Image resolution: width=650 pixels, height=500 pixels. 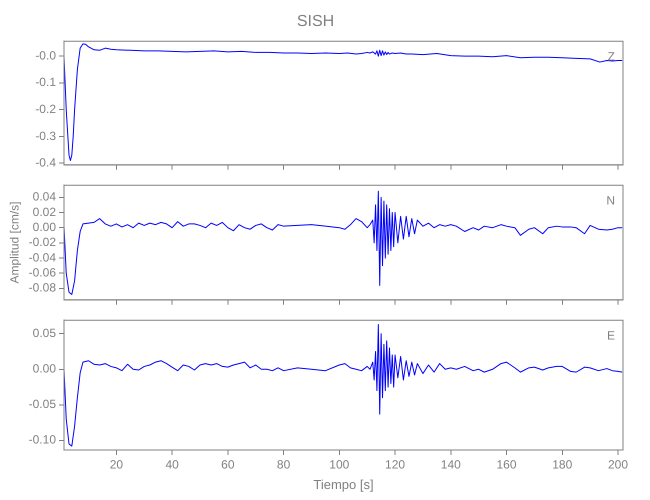 I want to click on y-tick-label: -0.2, so click(x=45, y=109).